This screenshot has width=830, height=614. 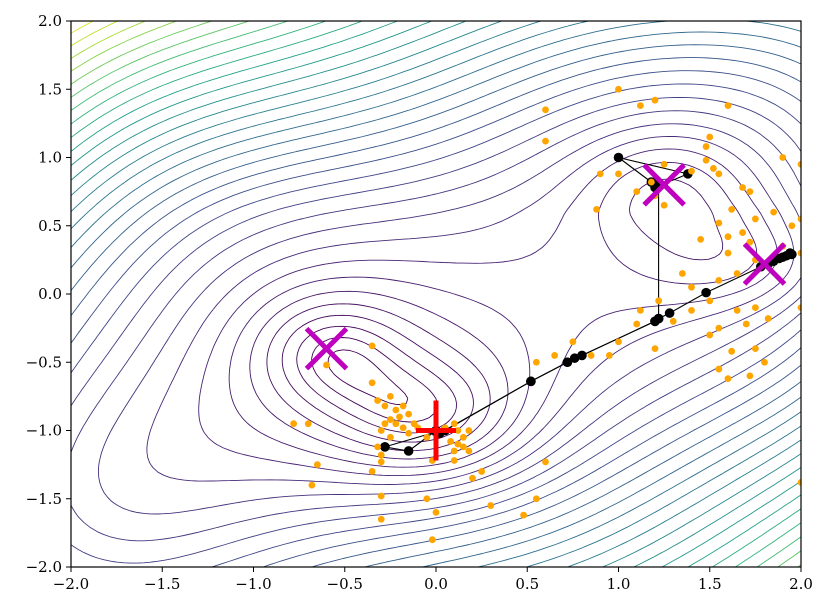 What do you see at coordinates (345, 584) in the screenshot?
I see `x-tick-label-3: −0.5` at bounding box center [345, 584].